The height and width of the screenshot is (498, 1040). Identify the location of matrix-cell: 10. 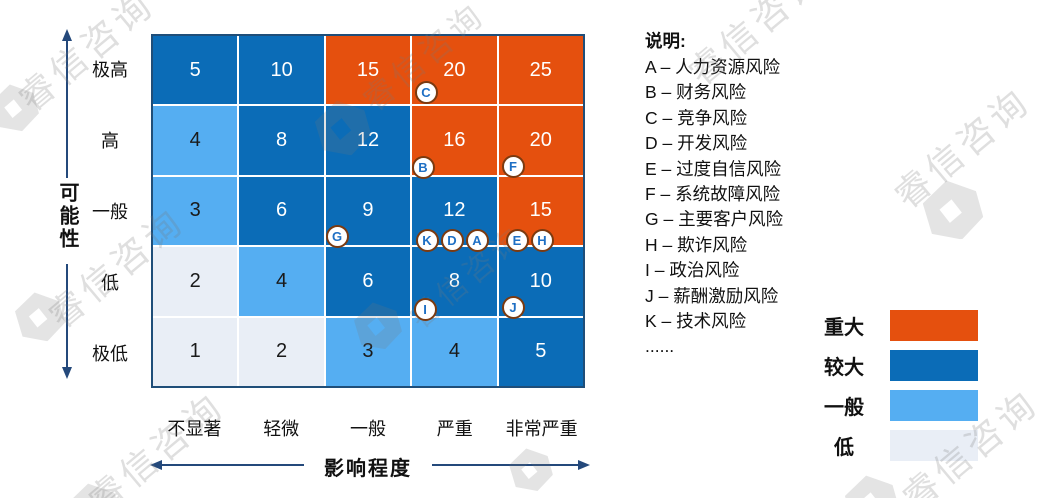
(281, 70).